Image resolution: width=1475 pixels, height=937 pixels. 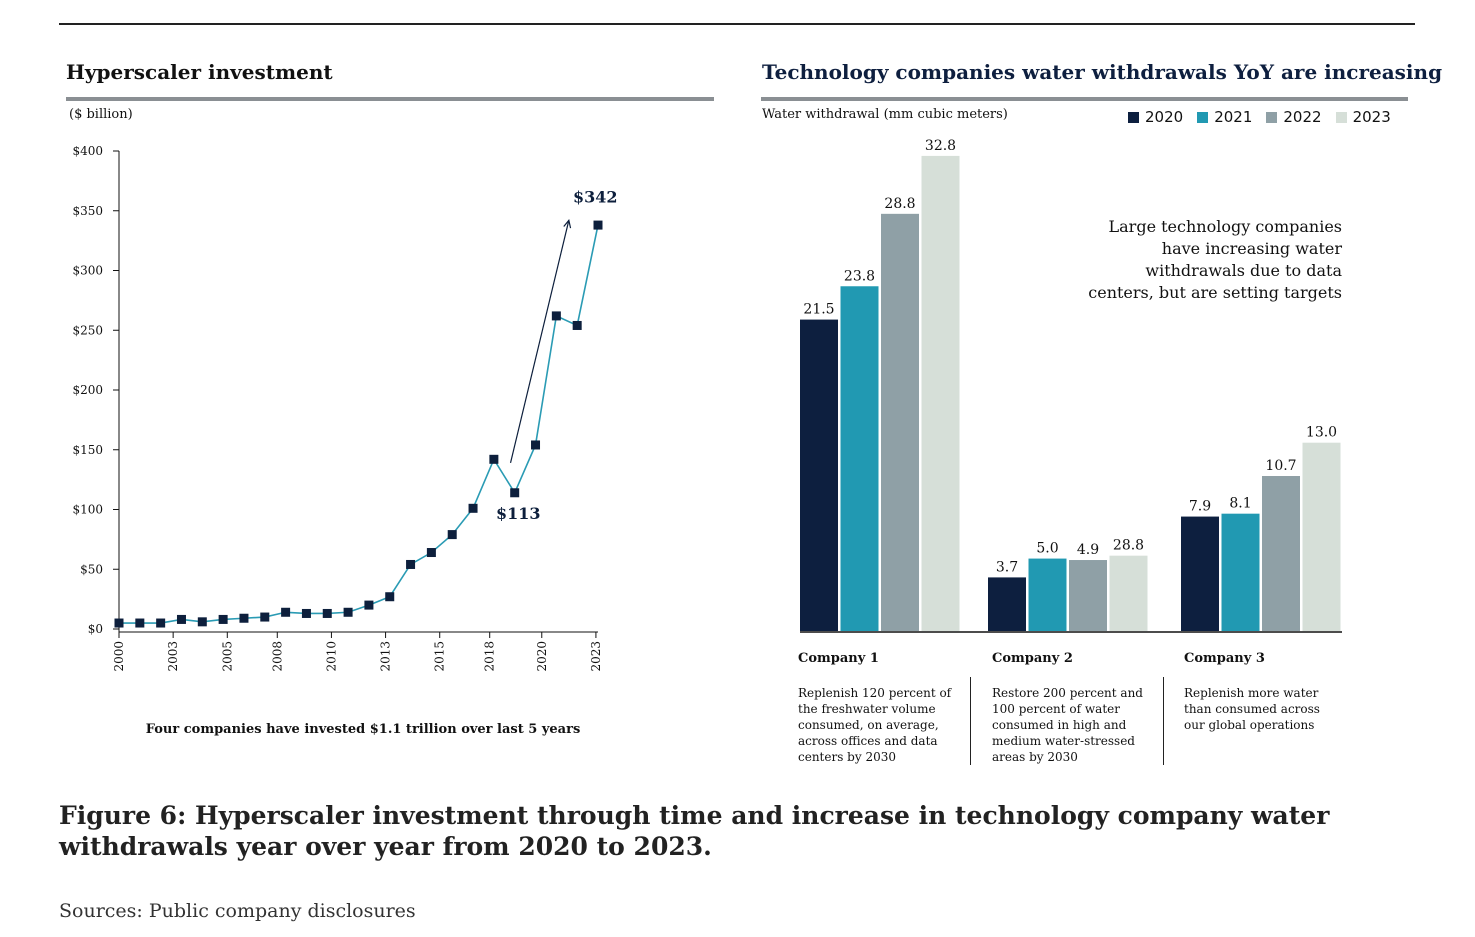 What do you see at coordinates (518, 513) in the screenshot?
I see `value-annotation: $113` at bounding box center [518, 513].